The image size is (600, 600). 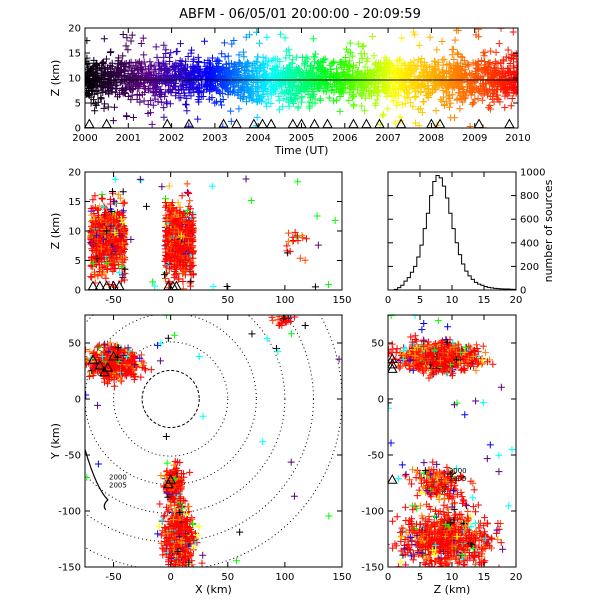 I want to click on x-tick-label: 100, so click(x=284, y=300).